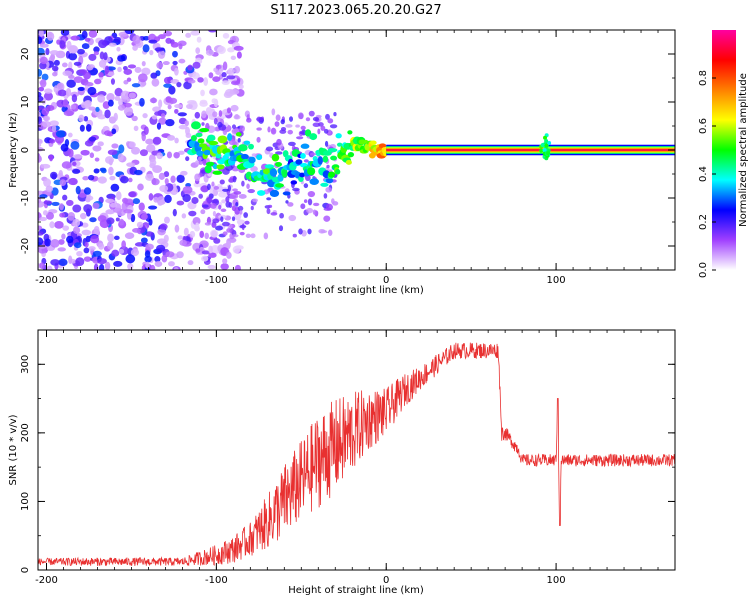 The width and height of the screenshot is (750, 600). Describe the element at coordinates (46, 580) in the screenshot. I see `x-tick-label: -200` at that location.